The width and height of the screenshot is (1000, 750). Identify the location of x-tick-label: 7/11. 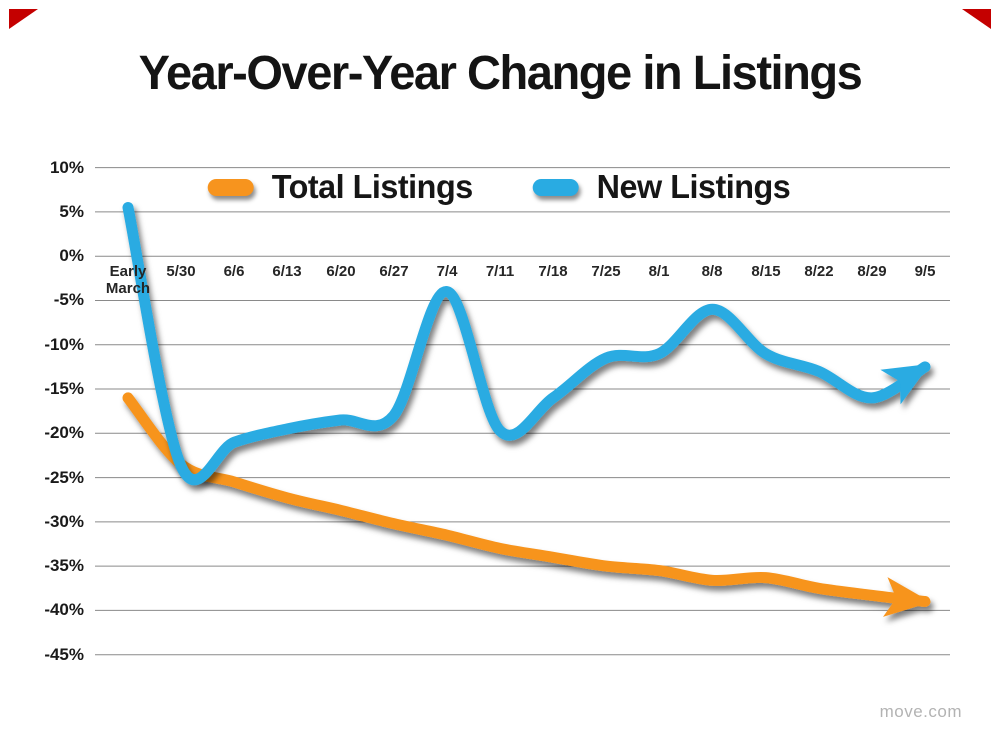
(500, 271).